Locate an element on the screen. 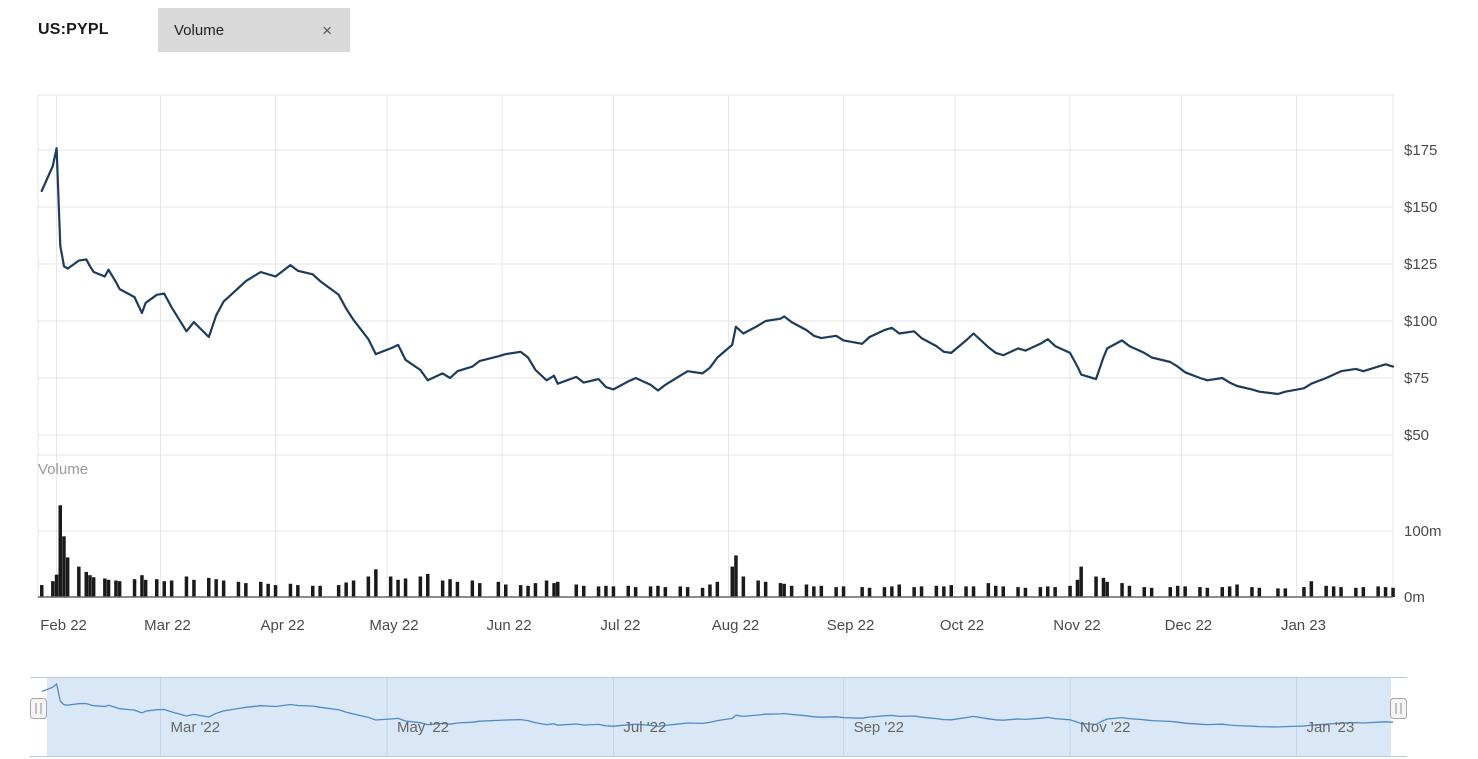  x-axis-month-label: Apr 22 is located at coordinates (282, 625).